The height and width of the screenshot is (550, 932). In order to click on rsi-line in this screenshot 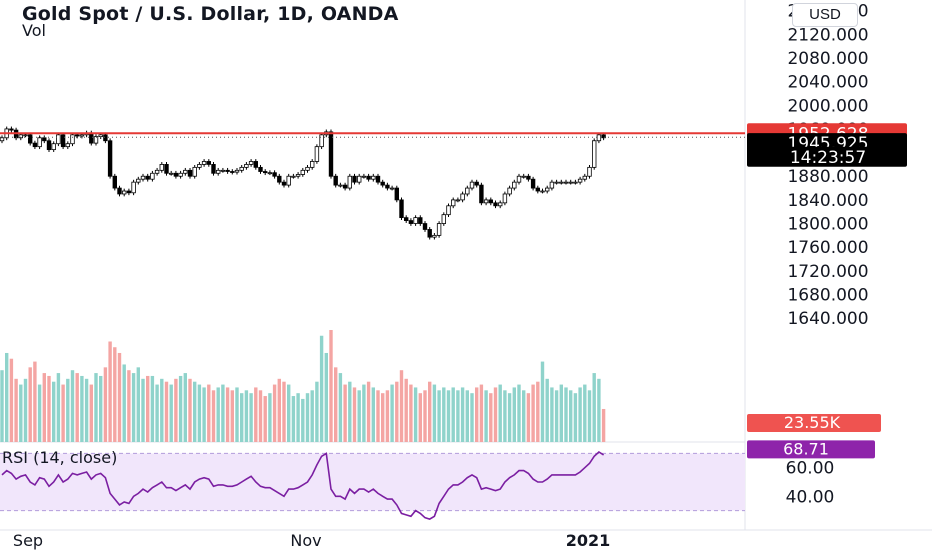, I will do `click(303, 485)`.